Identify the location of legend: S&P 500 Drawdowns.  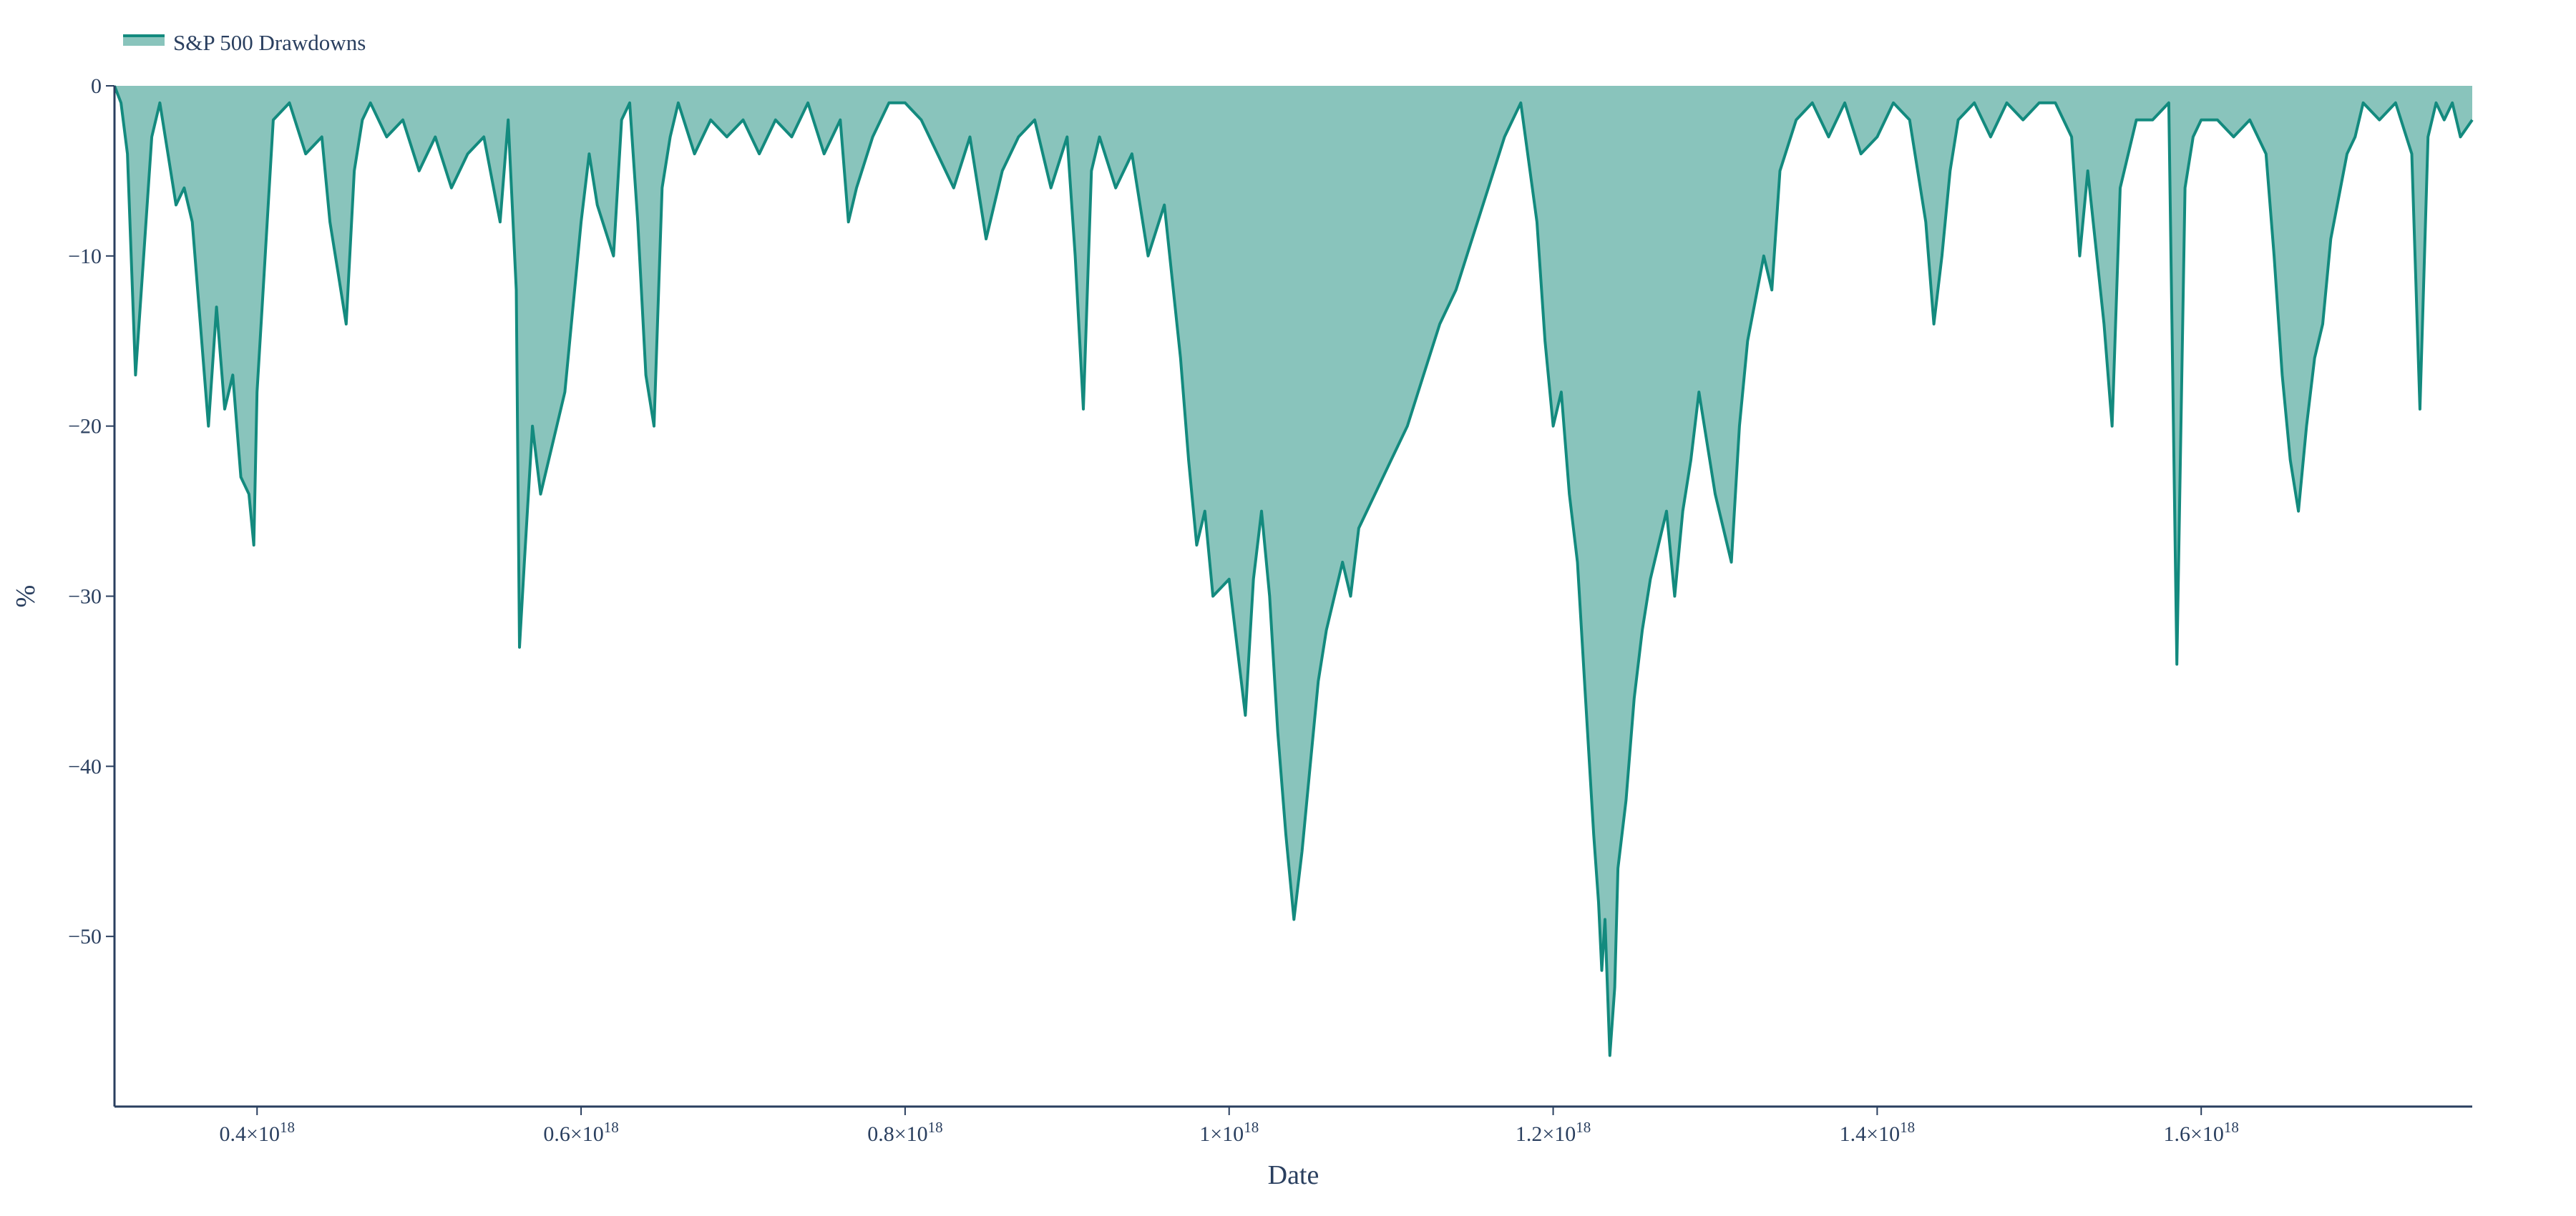
(244, 42).